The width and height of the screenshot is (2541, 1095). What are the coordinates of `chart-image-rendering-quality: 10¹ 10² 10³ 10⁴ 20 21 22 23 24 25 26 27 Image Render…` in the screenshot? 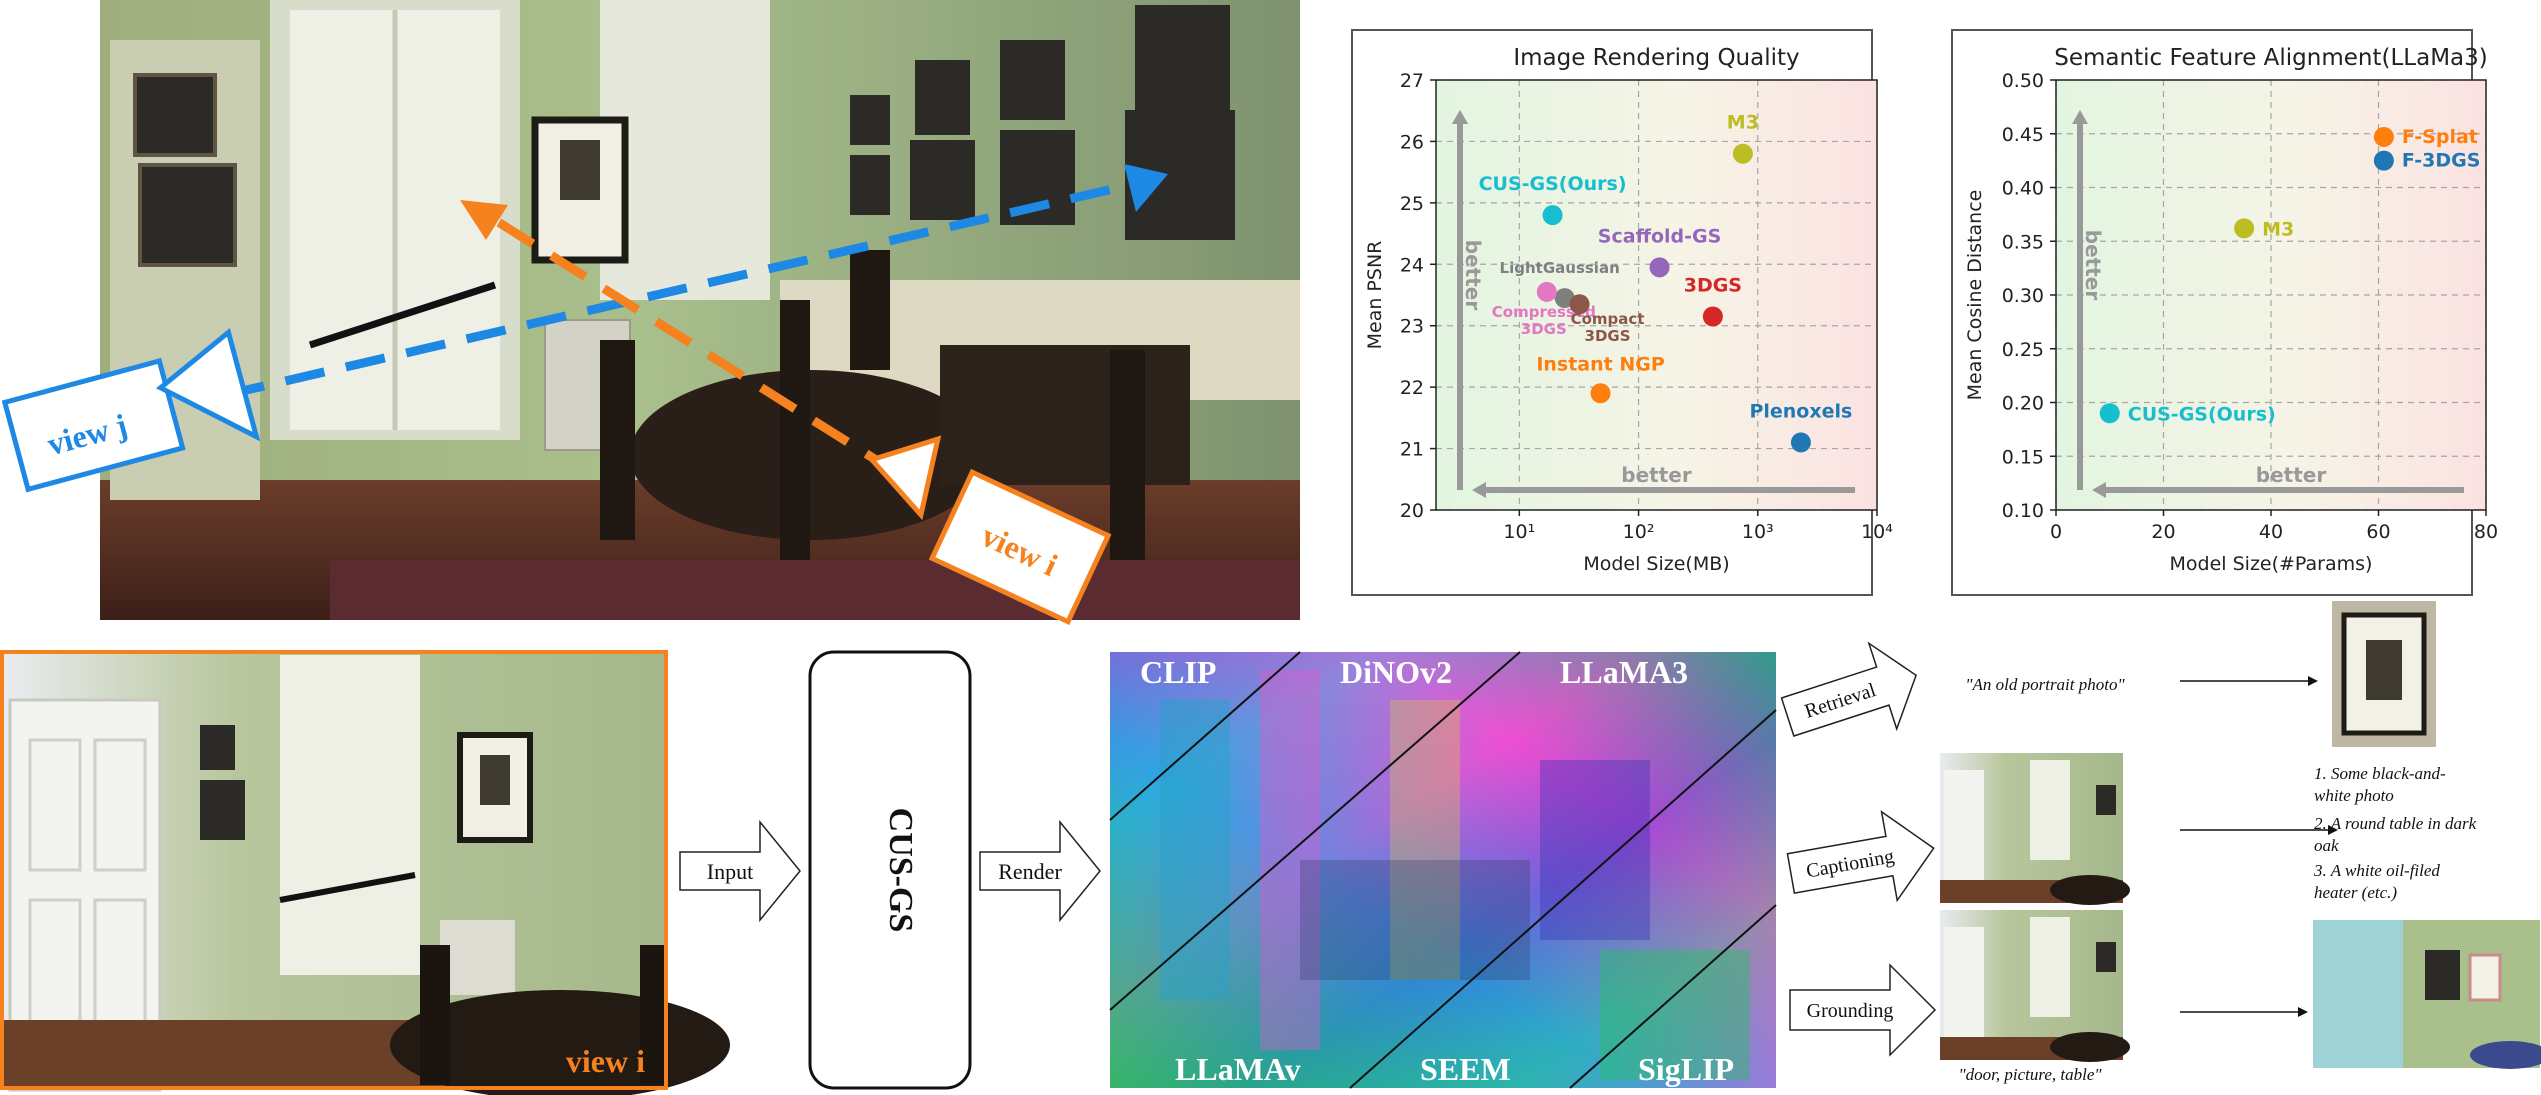 It's located at (1622, 312).